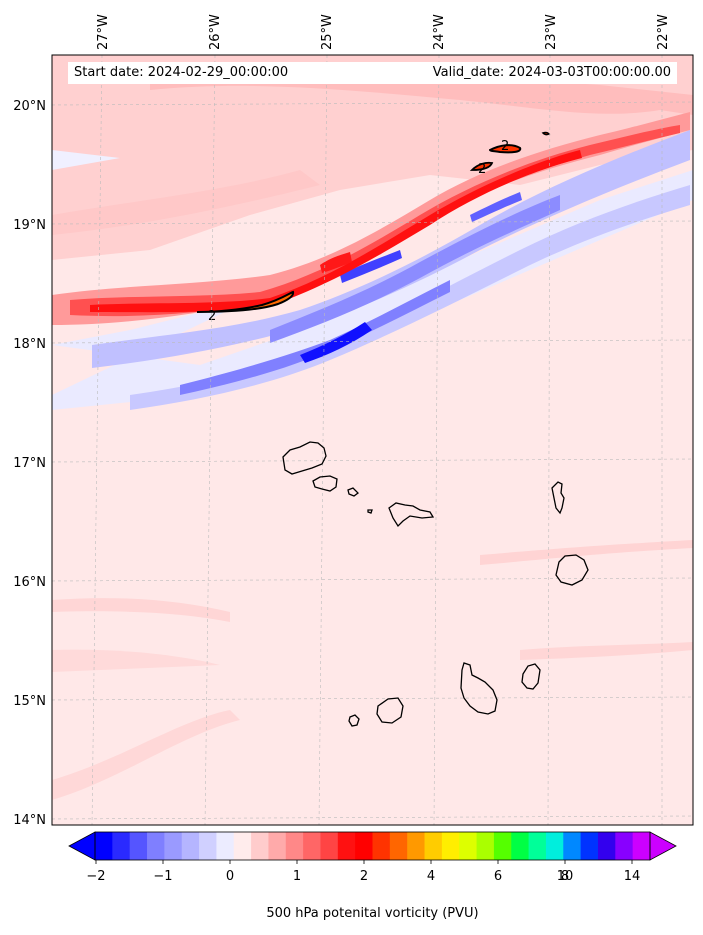  I want to click on coastlines, so click(435, 584).